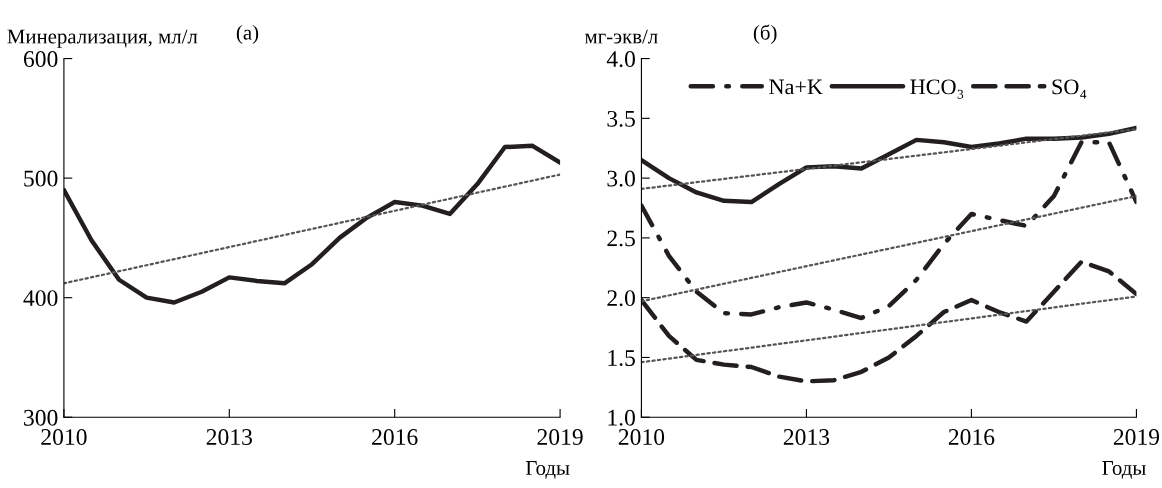 This screenshot has width=1162, height=488. What do you see at coordinates (621, 238) in the screenshot?
I see `y-tick-label: 2.5` at bounding box center [621, 238].